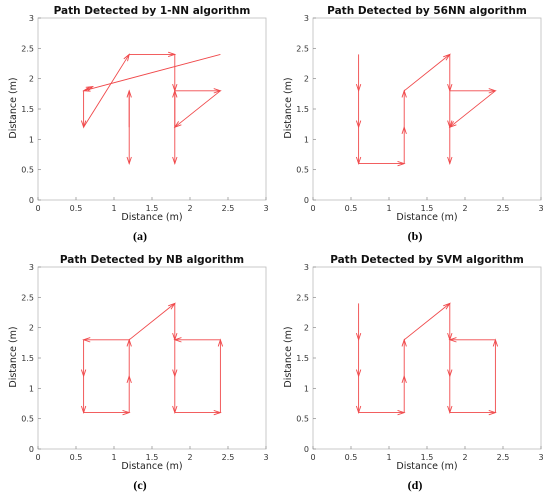  I want to click on panel-caption: (d), so click(415, 485).